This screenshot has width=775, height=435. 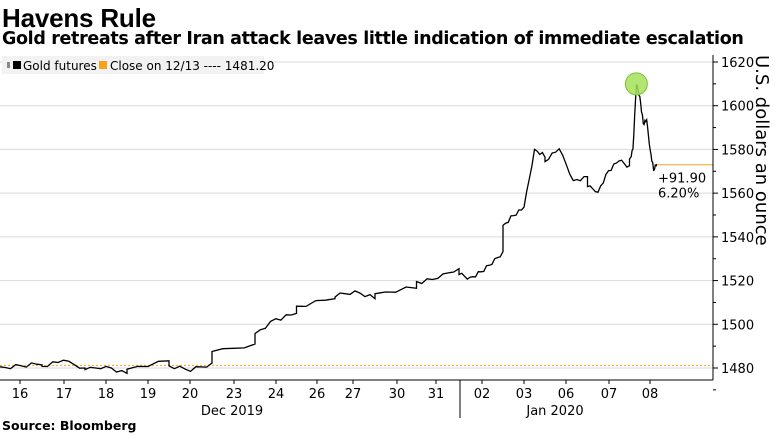 I want to click on month-label: Dec 2019, so click(x=232, y=411).